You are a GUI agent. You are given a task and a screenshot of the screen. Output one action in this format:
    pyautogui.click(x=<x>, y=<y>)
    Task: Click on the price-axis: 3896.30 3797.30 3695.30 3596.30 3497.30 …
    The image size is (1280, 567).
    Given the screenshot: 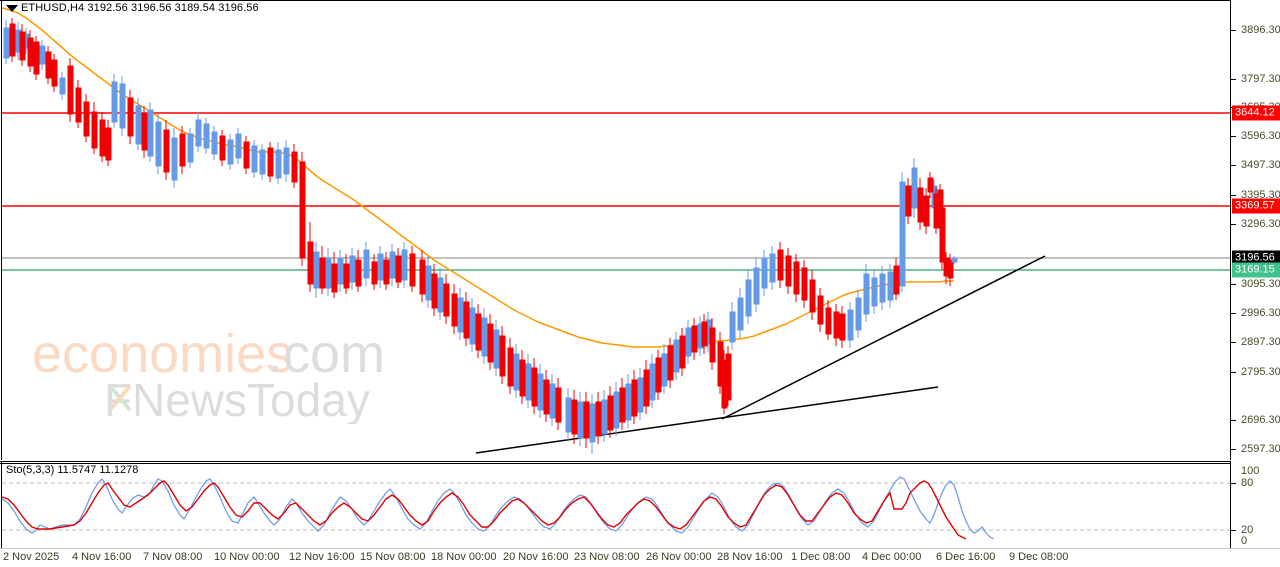 What is the action you would take?
    pyautogui.click(x=1255, y=230)
    